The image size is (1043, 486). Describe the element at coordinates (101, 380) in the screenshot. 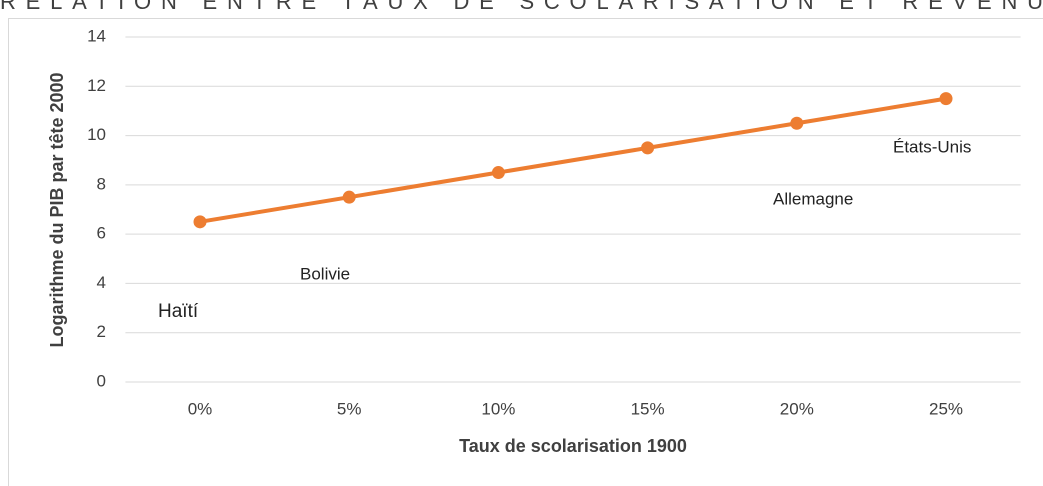

I see `y-tick-label: 0` at that location.